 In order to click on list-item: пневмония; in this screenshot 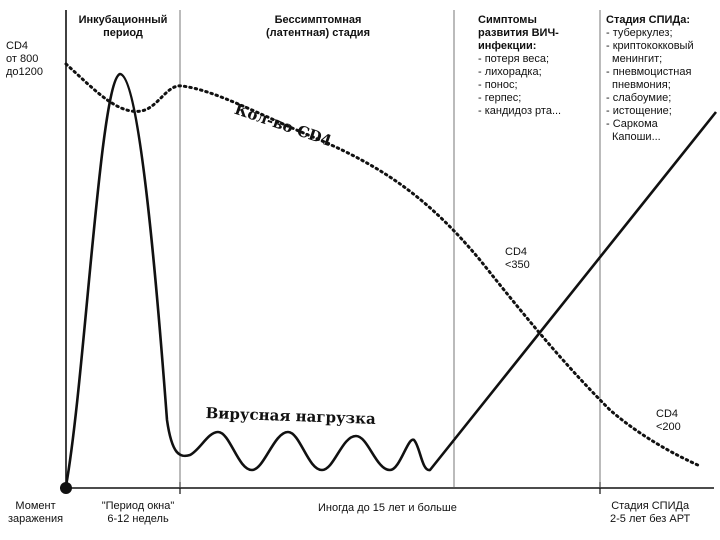, I will do `click(641, 85)`.